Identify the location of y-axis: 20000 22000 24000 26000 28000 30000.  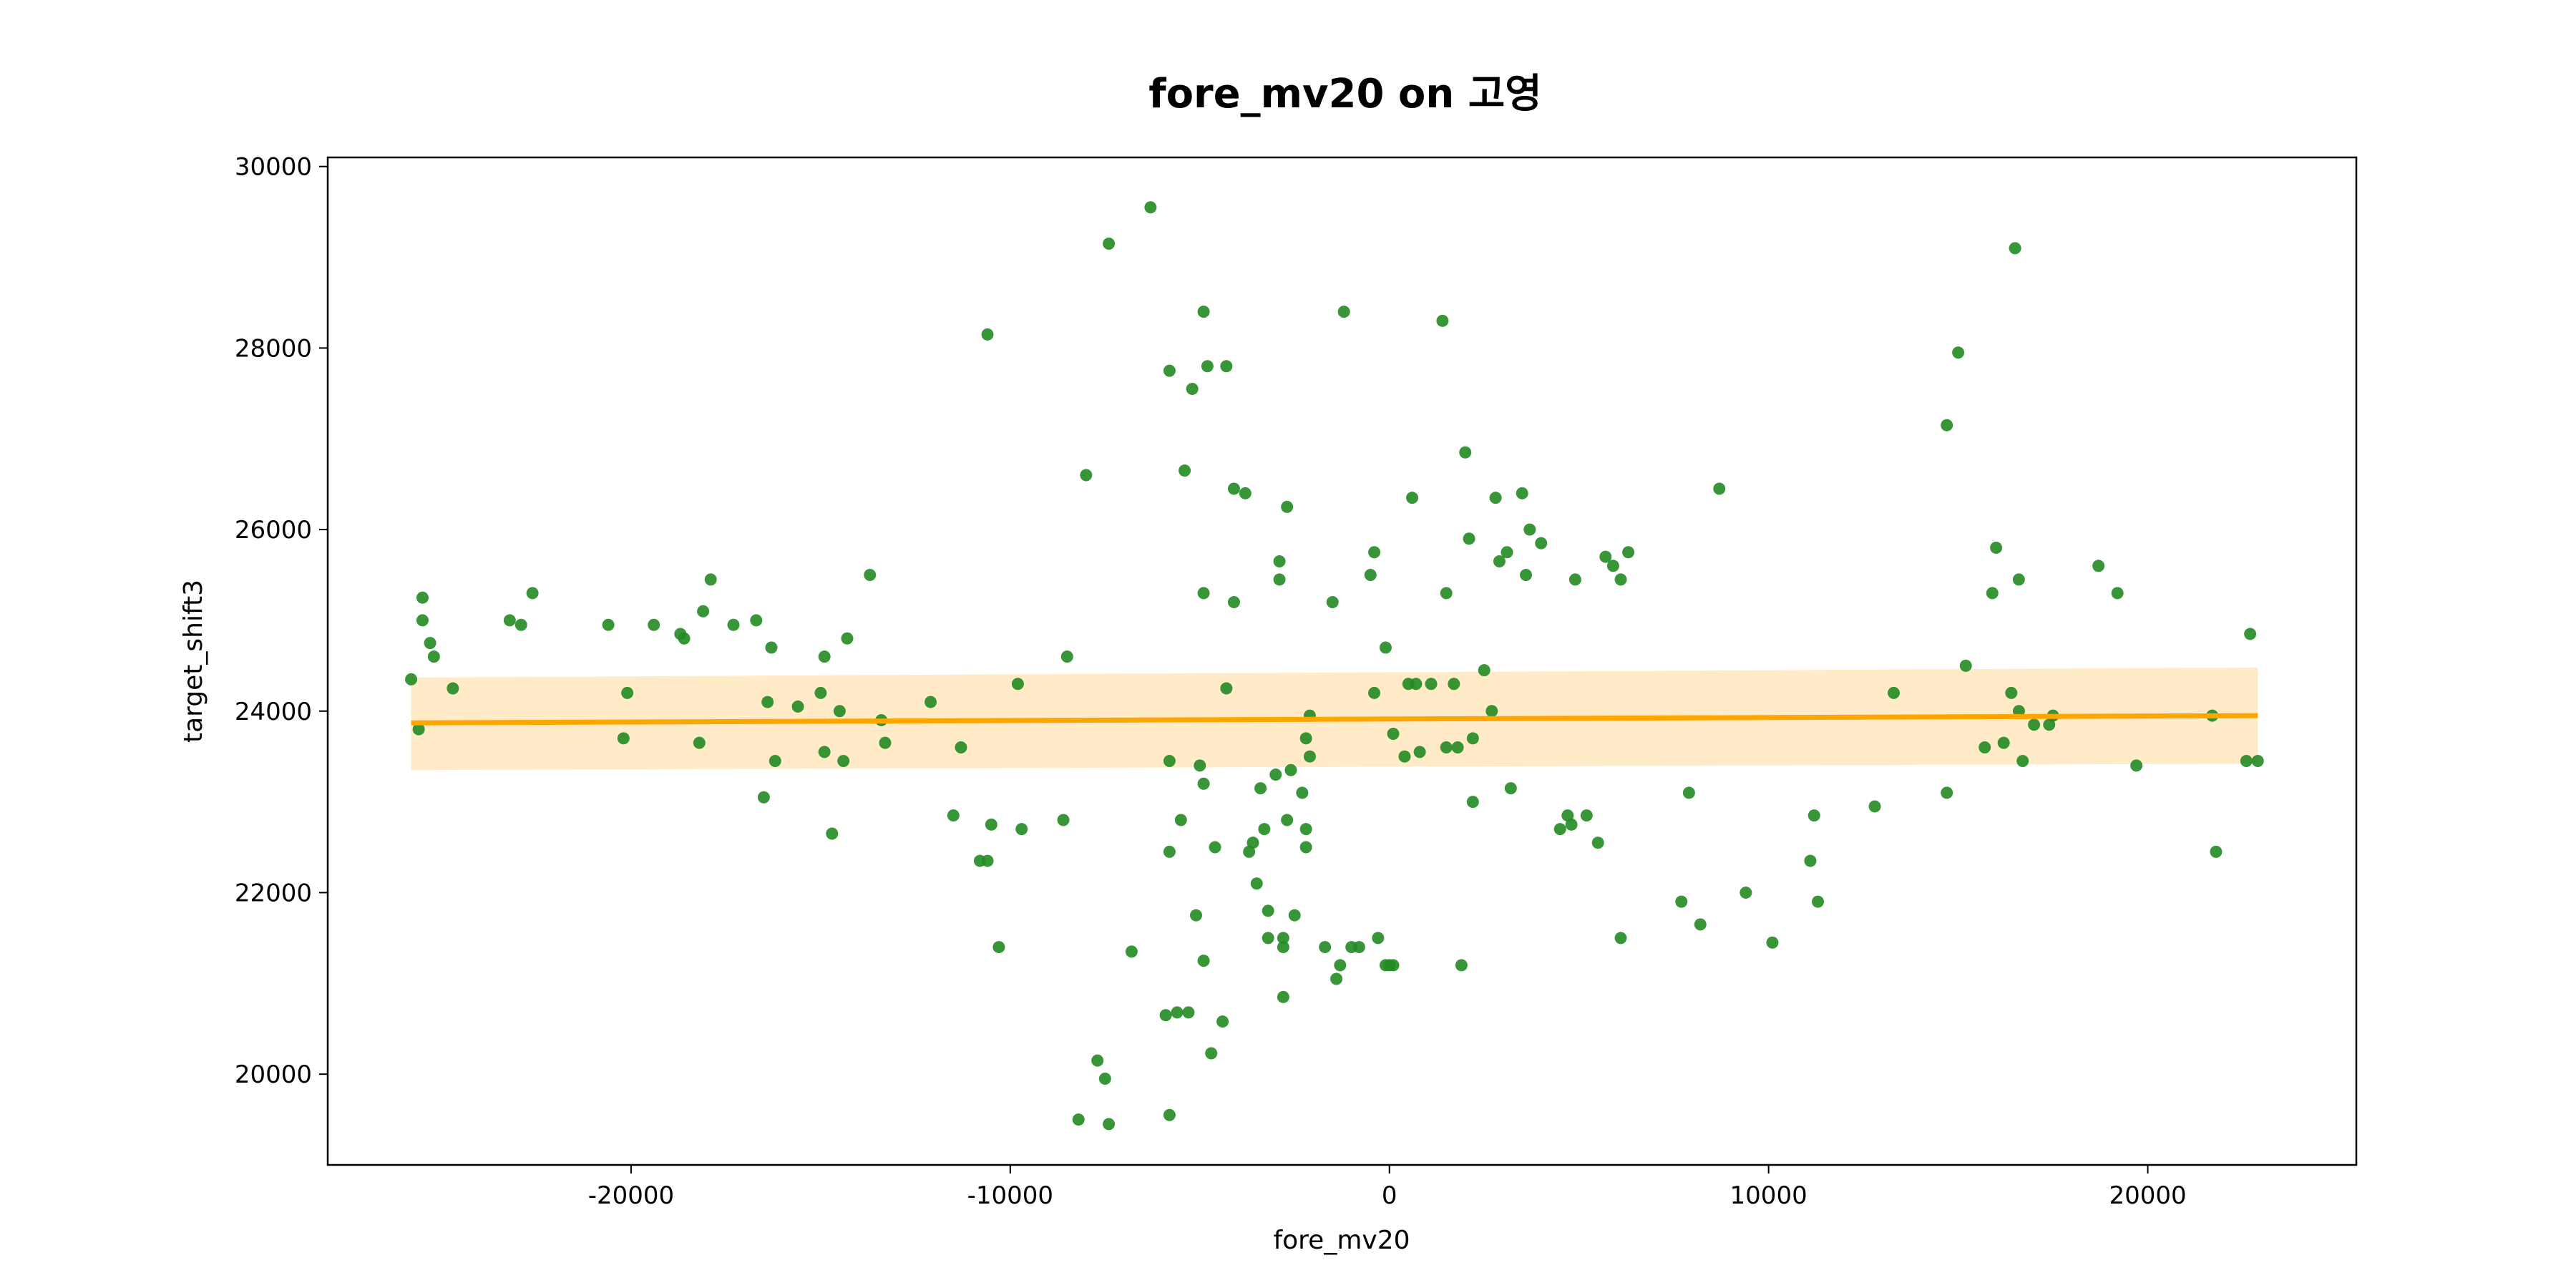
(281, 621).